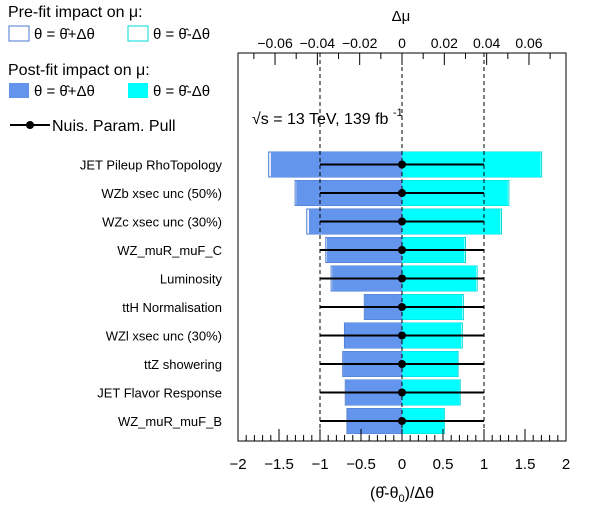 The height and width of the screenshot is (507, 596). Describe the element at coordinates (444, 43) in the screenshot. I see `top-tick-label: 0.02` at that location.